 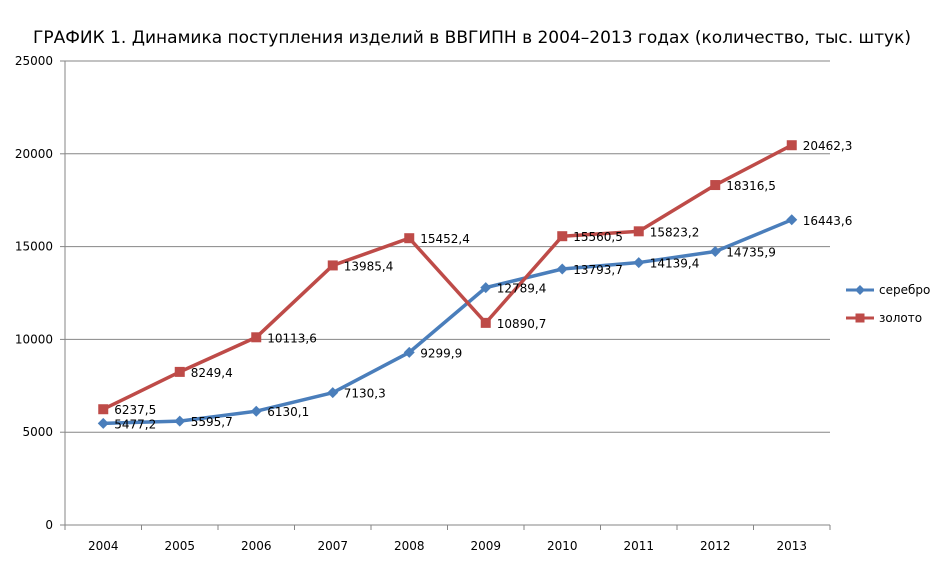 I want to click on legend-label: серебро, so click(x=904, y=290).